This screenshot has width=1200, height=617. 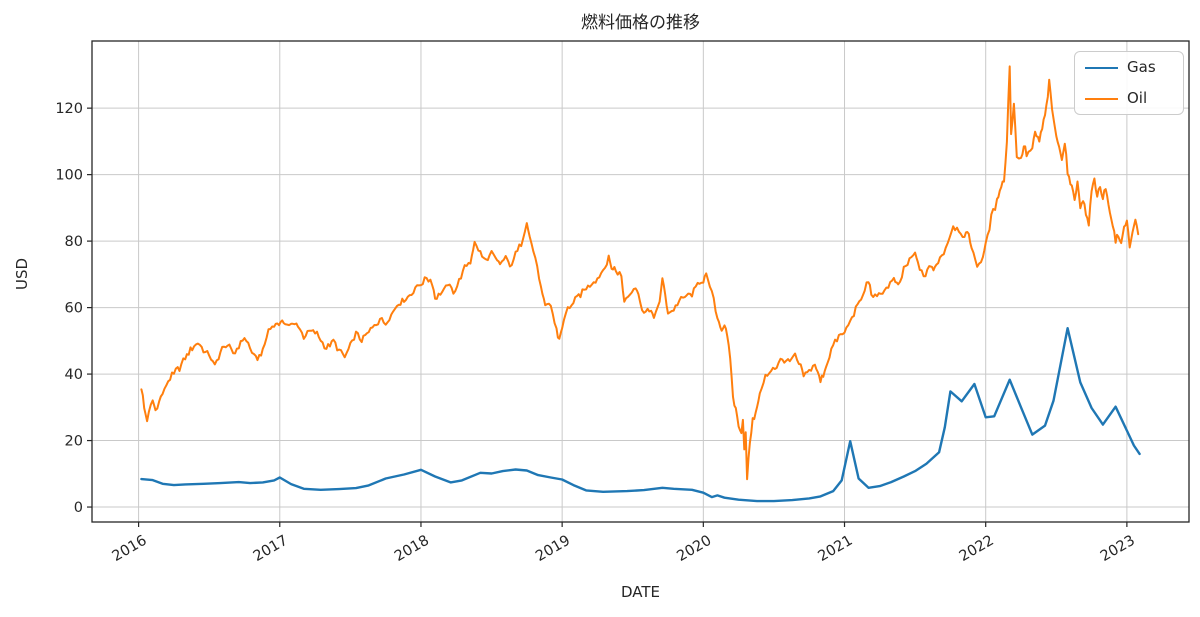 I want to click on x-tick-label: 2017, so click(x=271, y=549).